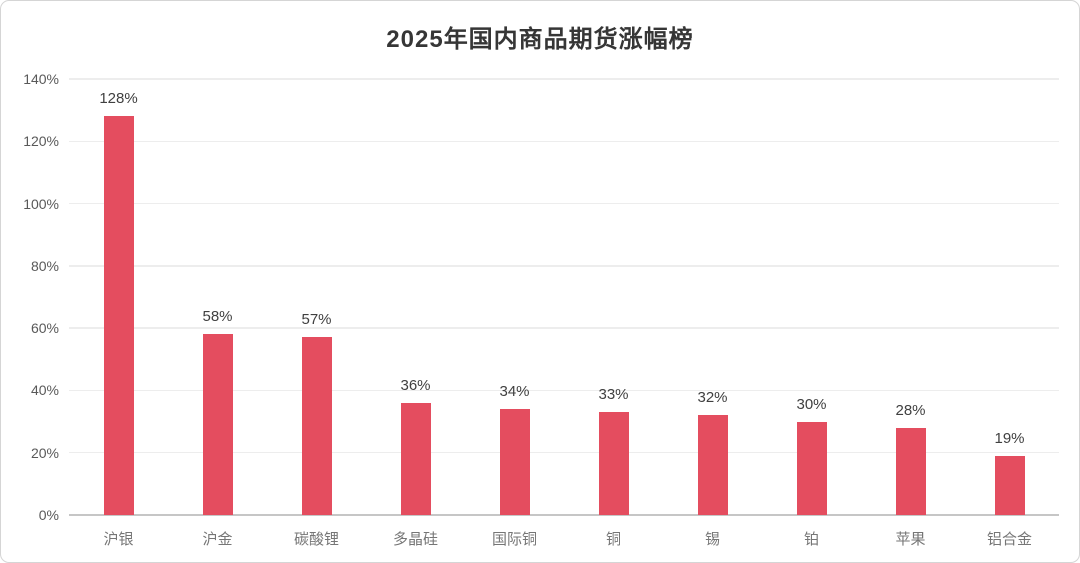 Image resolution: width=1080 pixels, height=563 pixels. Describe the element at coordinates (613, 395) in the screenshot. I see `bar-value-label: 33%` at that location.